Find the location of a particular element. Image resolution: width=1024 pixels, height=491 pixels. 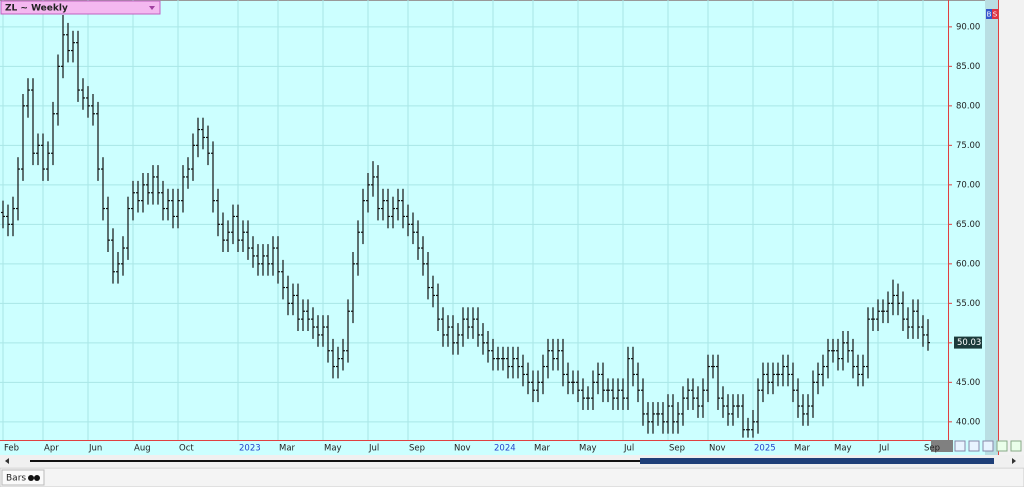

symbol-dropdown is located at coordinates (80, 7).